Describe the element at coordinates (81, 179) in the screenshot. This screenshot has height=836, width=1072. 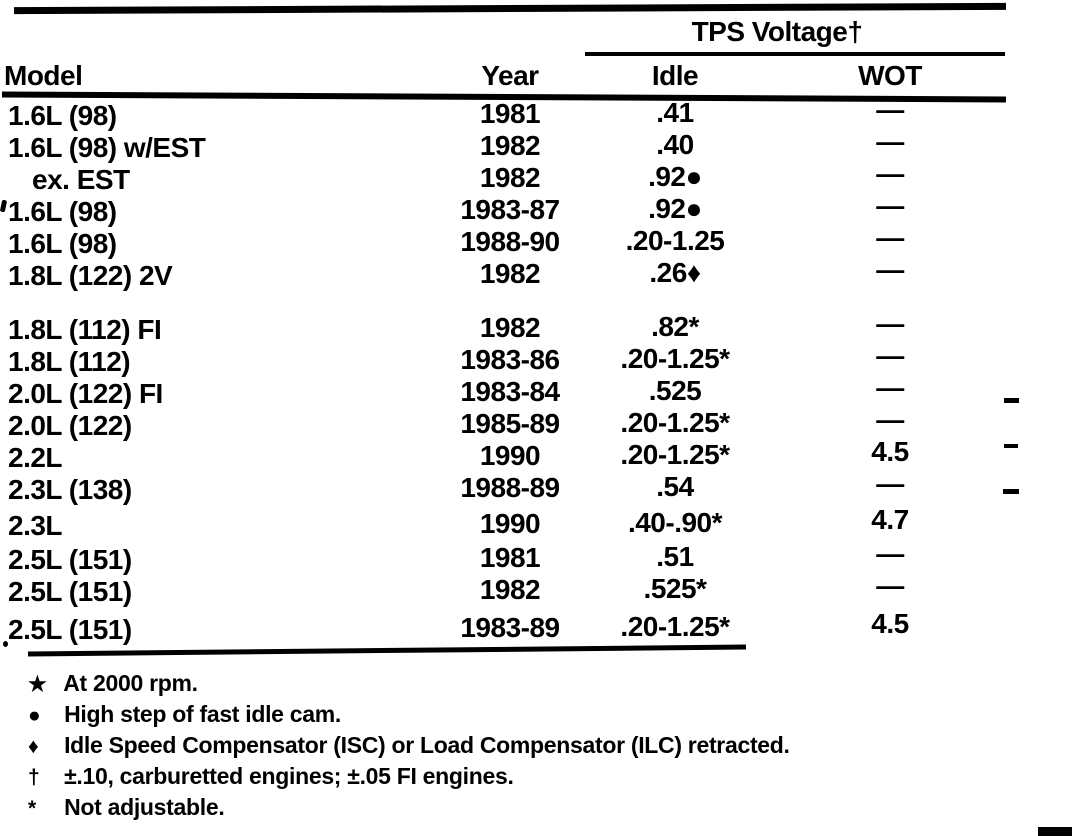
I see `cell-model: ex. EST` at that location.